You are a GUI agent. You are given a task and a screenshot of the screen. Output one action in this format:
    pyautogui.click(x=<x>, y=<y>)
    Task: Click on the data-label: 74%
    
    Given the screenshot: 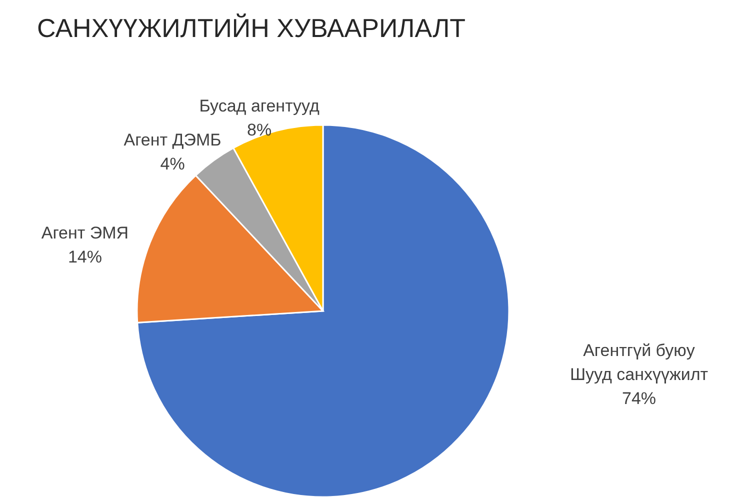 What is the action you would take?
    pyautogui.click(x=639, y=398)
    